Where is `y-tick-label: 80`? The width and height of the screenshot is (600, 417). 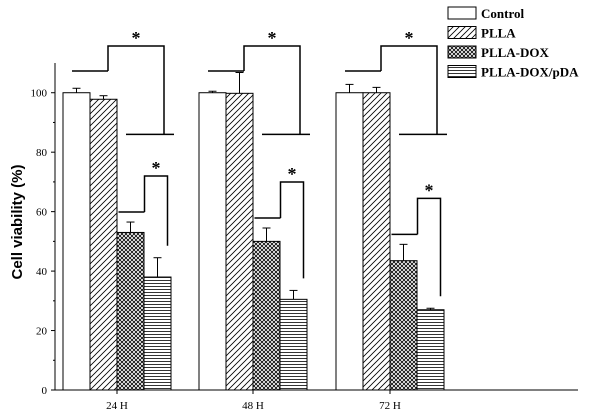
y-tick-label: 80 is located at coordinates (42, 153).